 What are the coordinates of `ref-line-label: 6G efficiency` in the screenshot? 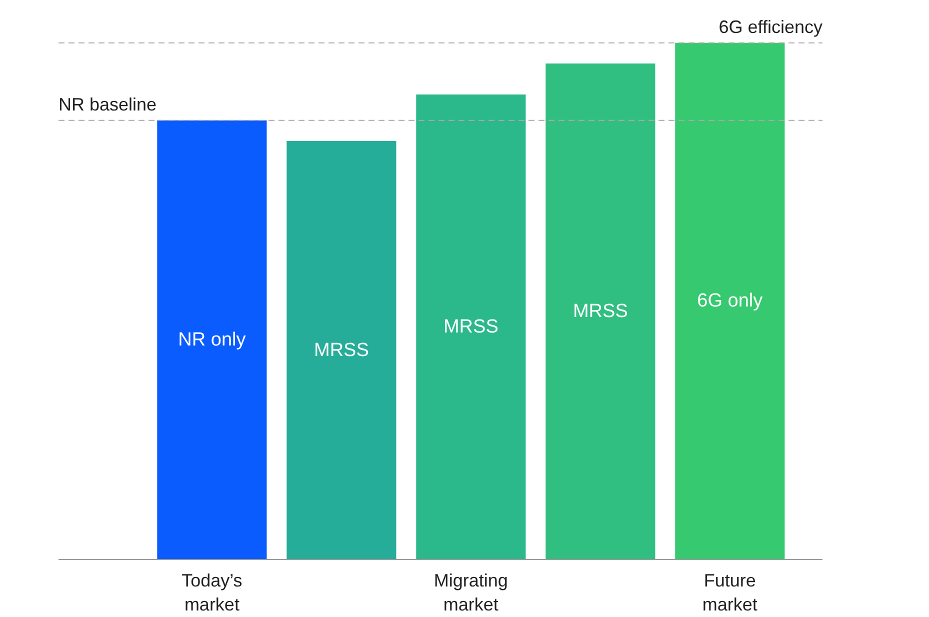 It's located at (770, 26).